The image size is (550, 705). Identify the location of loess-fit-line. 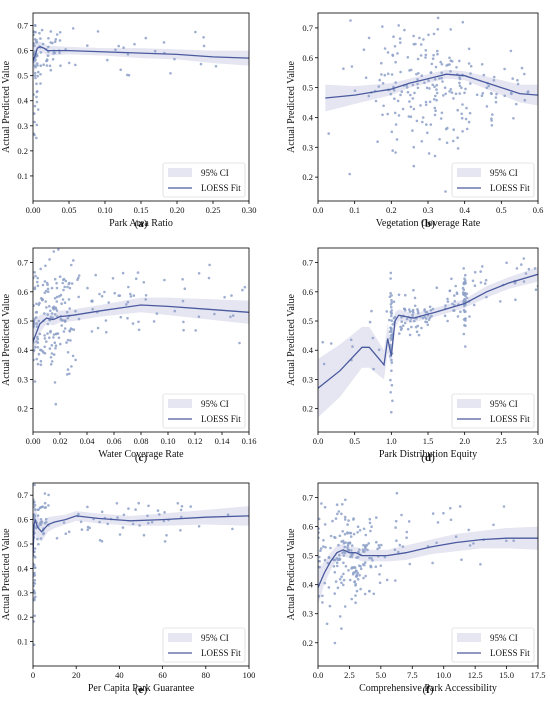
(431, 86).